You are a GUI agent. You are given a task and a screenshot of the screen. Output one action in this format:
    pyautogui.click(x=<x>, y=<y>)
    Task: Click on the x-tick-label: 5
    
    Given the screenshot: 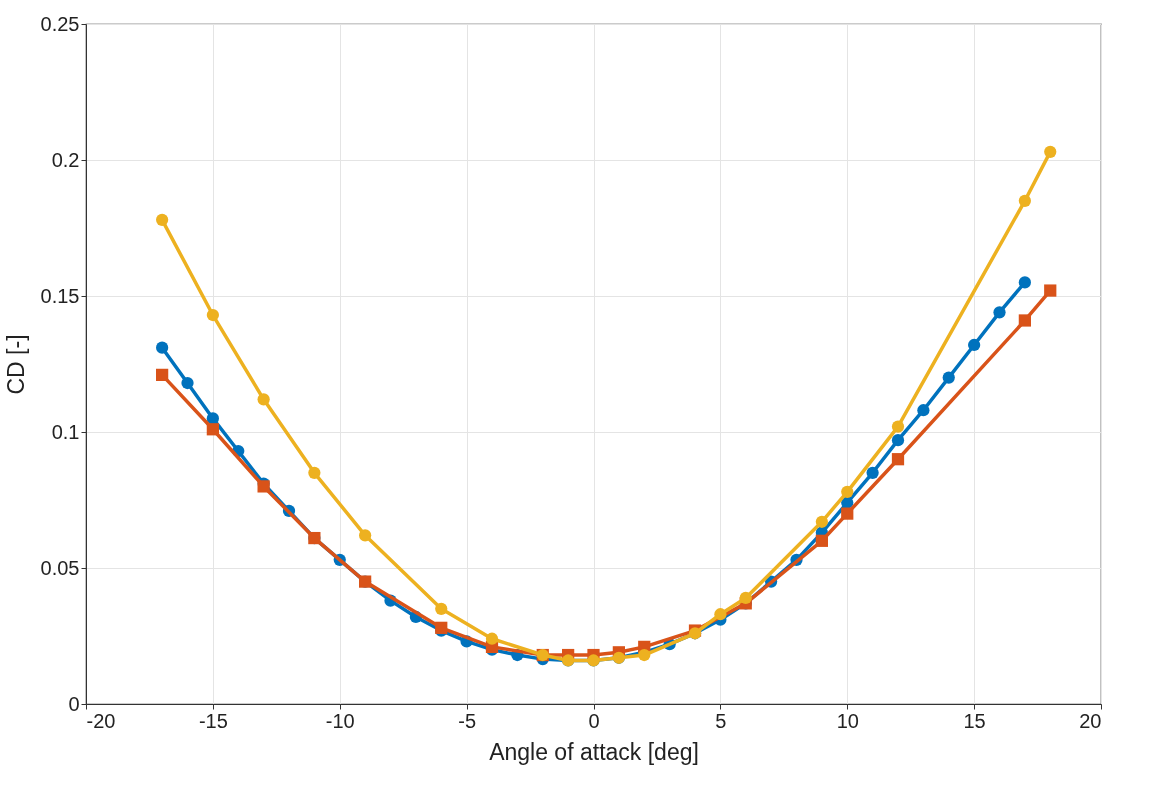 What is the action you would take?
    pyautogui.click(x=721, y=720)
    